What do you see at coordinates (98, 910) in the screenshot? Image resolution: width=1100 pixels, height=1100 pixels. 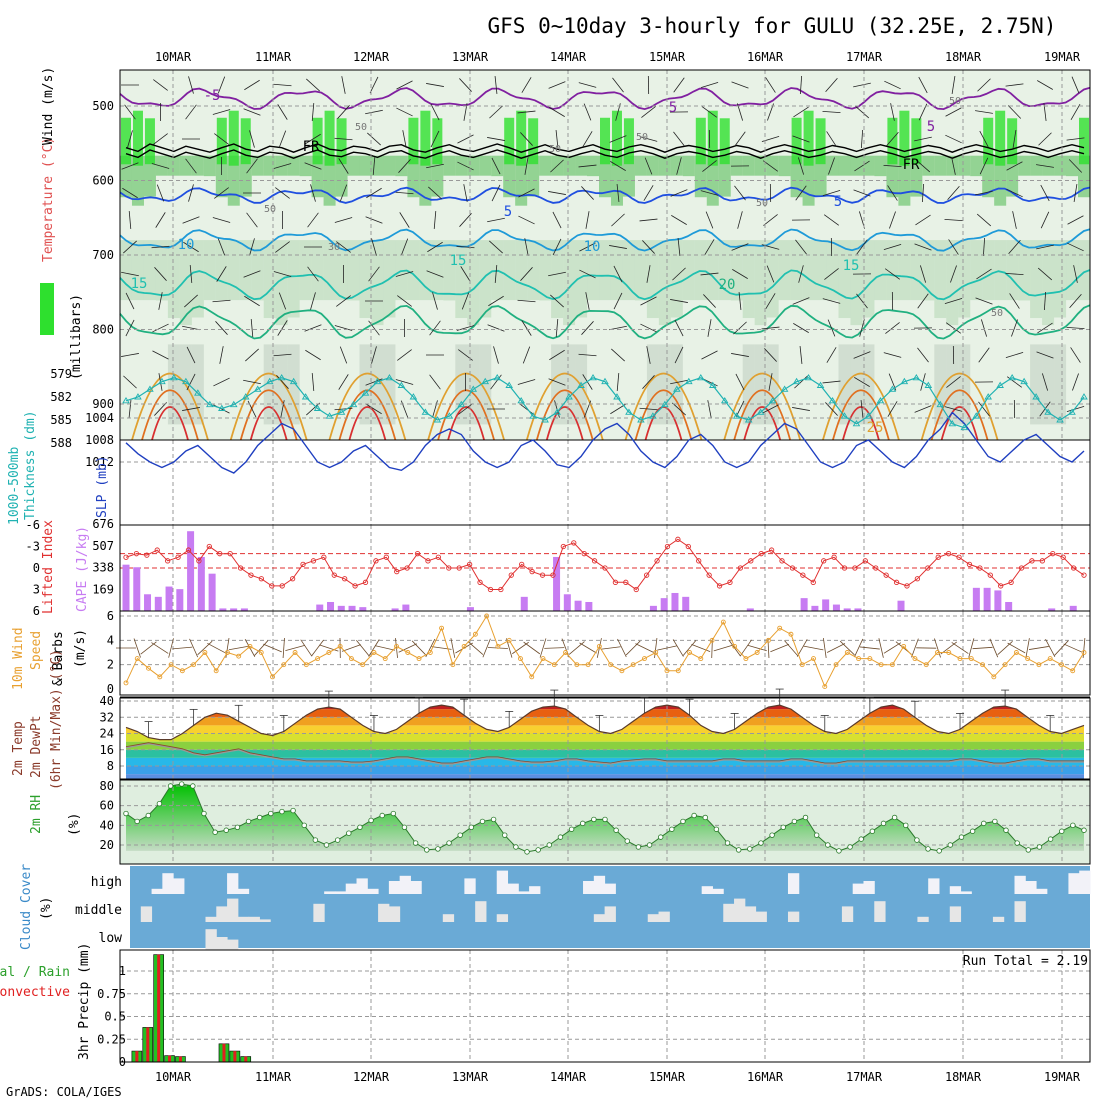 I see `cloud-level-label: middle` at bounding box center [98, 910].